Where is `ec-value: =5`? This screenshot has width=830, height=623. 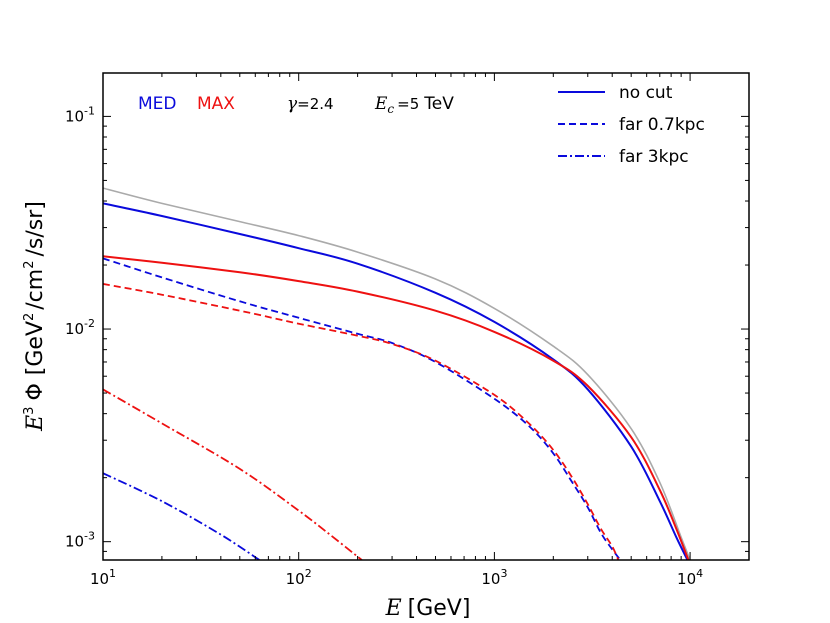 ec-value: =5 is located at coordinates (408, 104).